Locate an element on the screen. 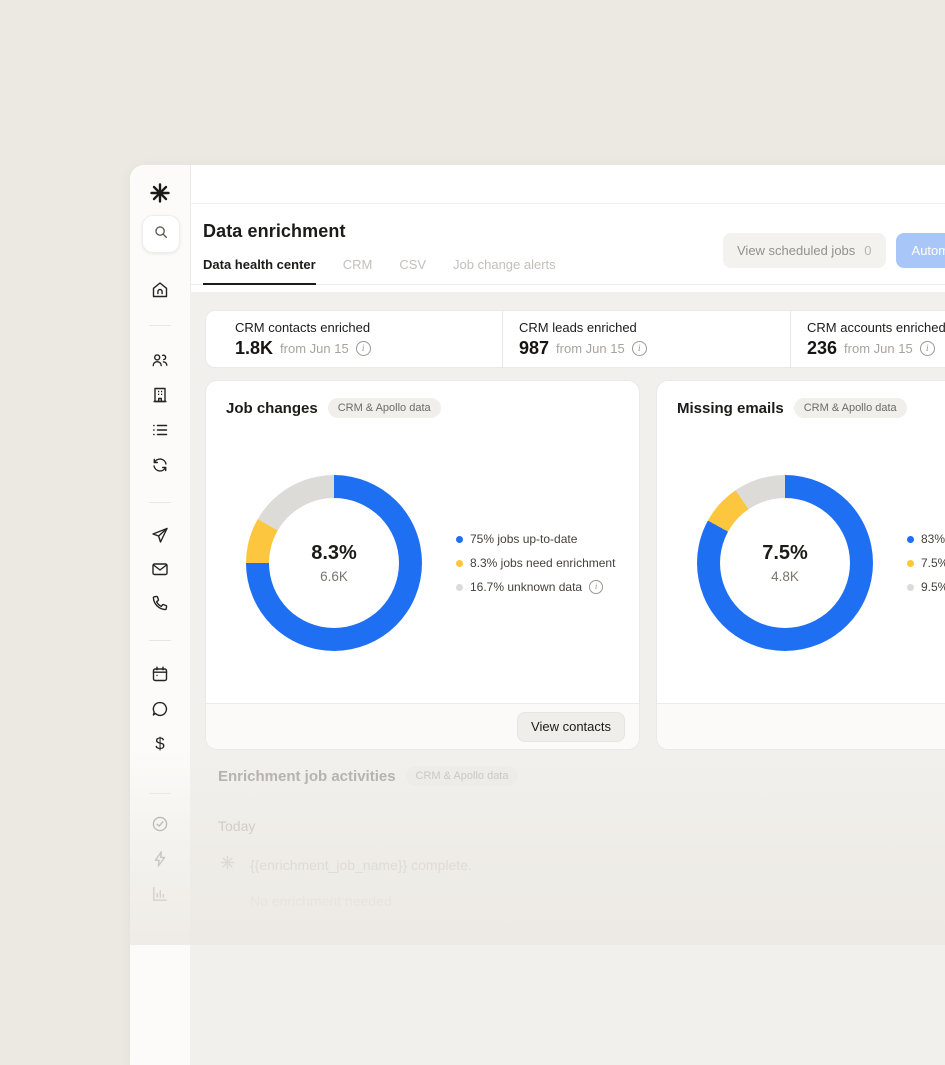  sidebar-item-companies is located at coordinates (160, 395).